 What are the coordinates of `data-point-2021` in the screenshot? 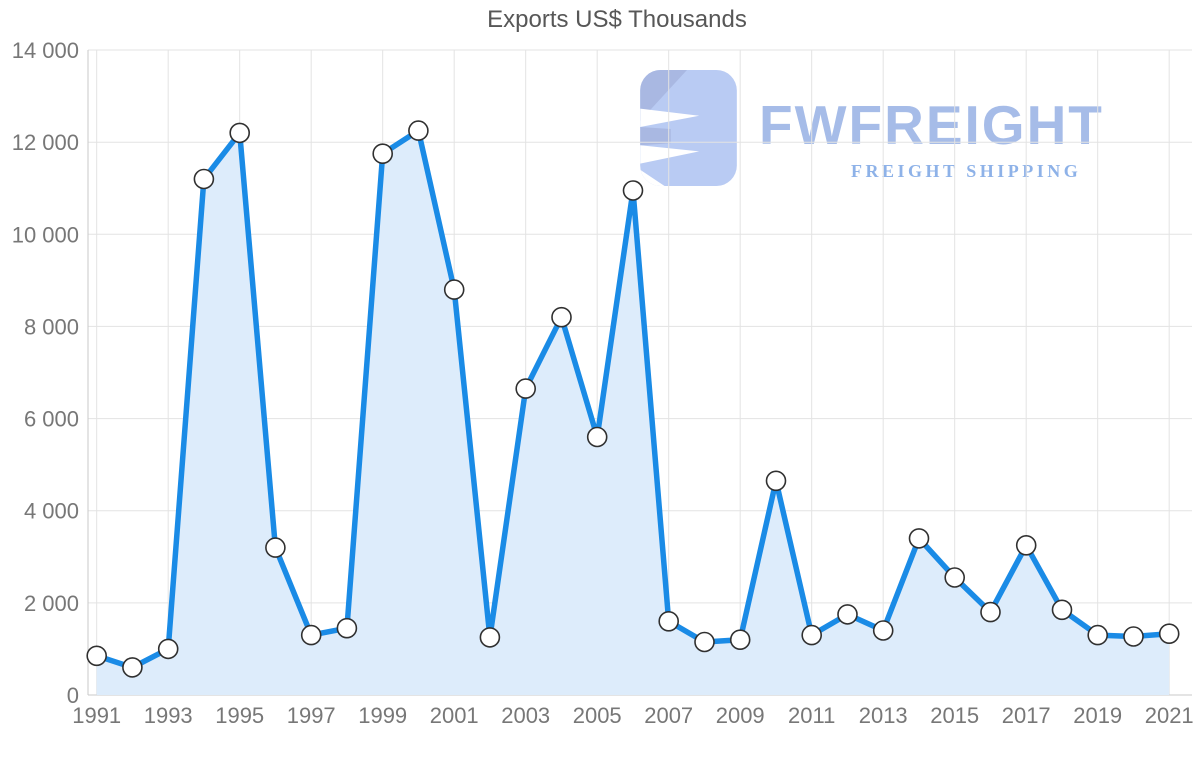 It's located at (1169, 634).